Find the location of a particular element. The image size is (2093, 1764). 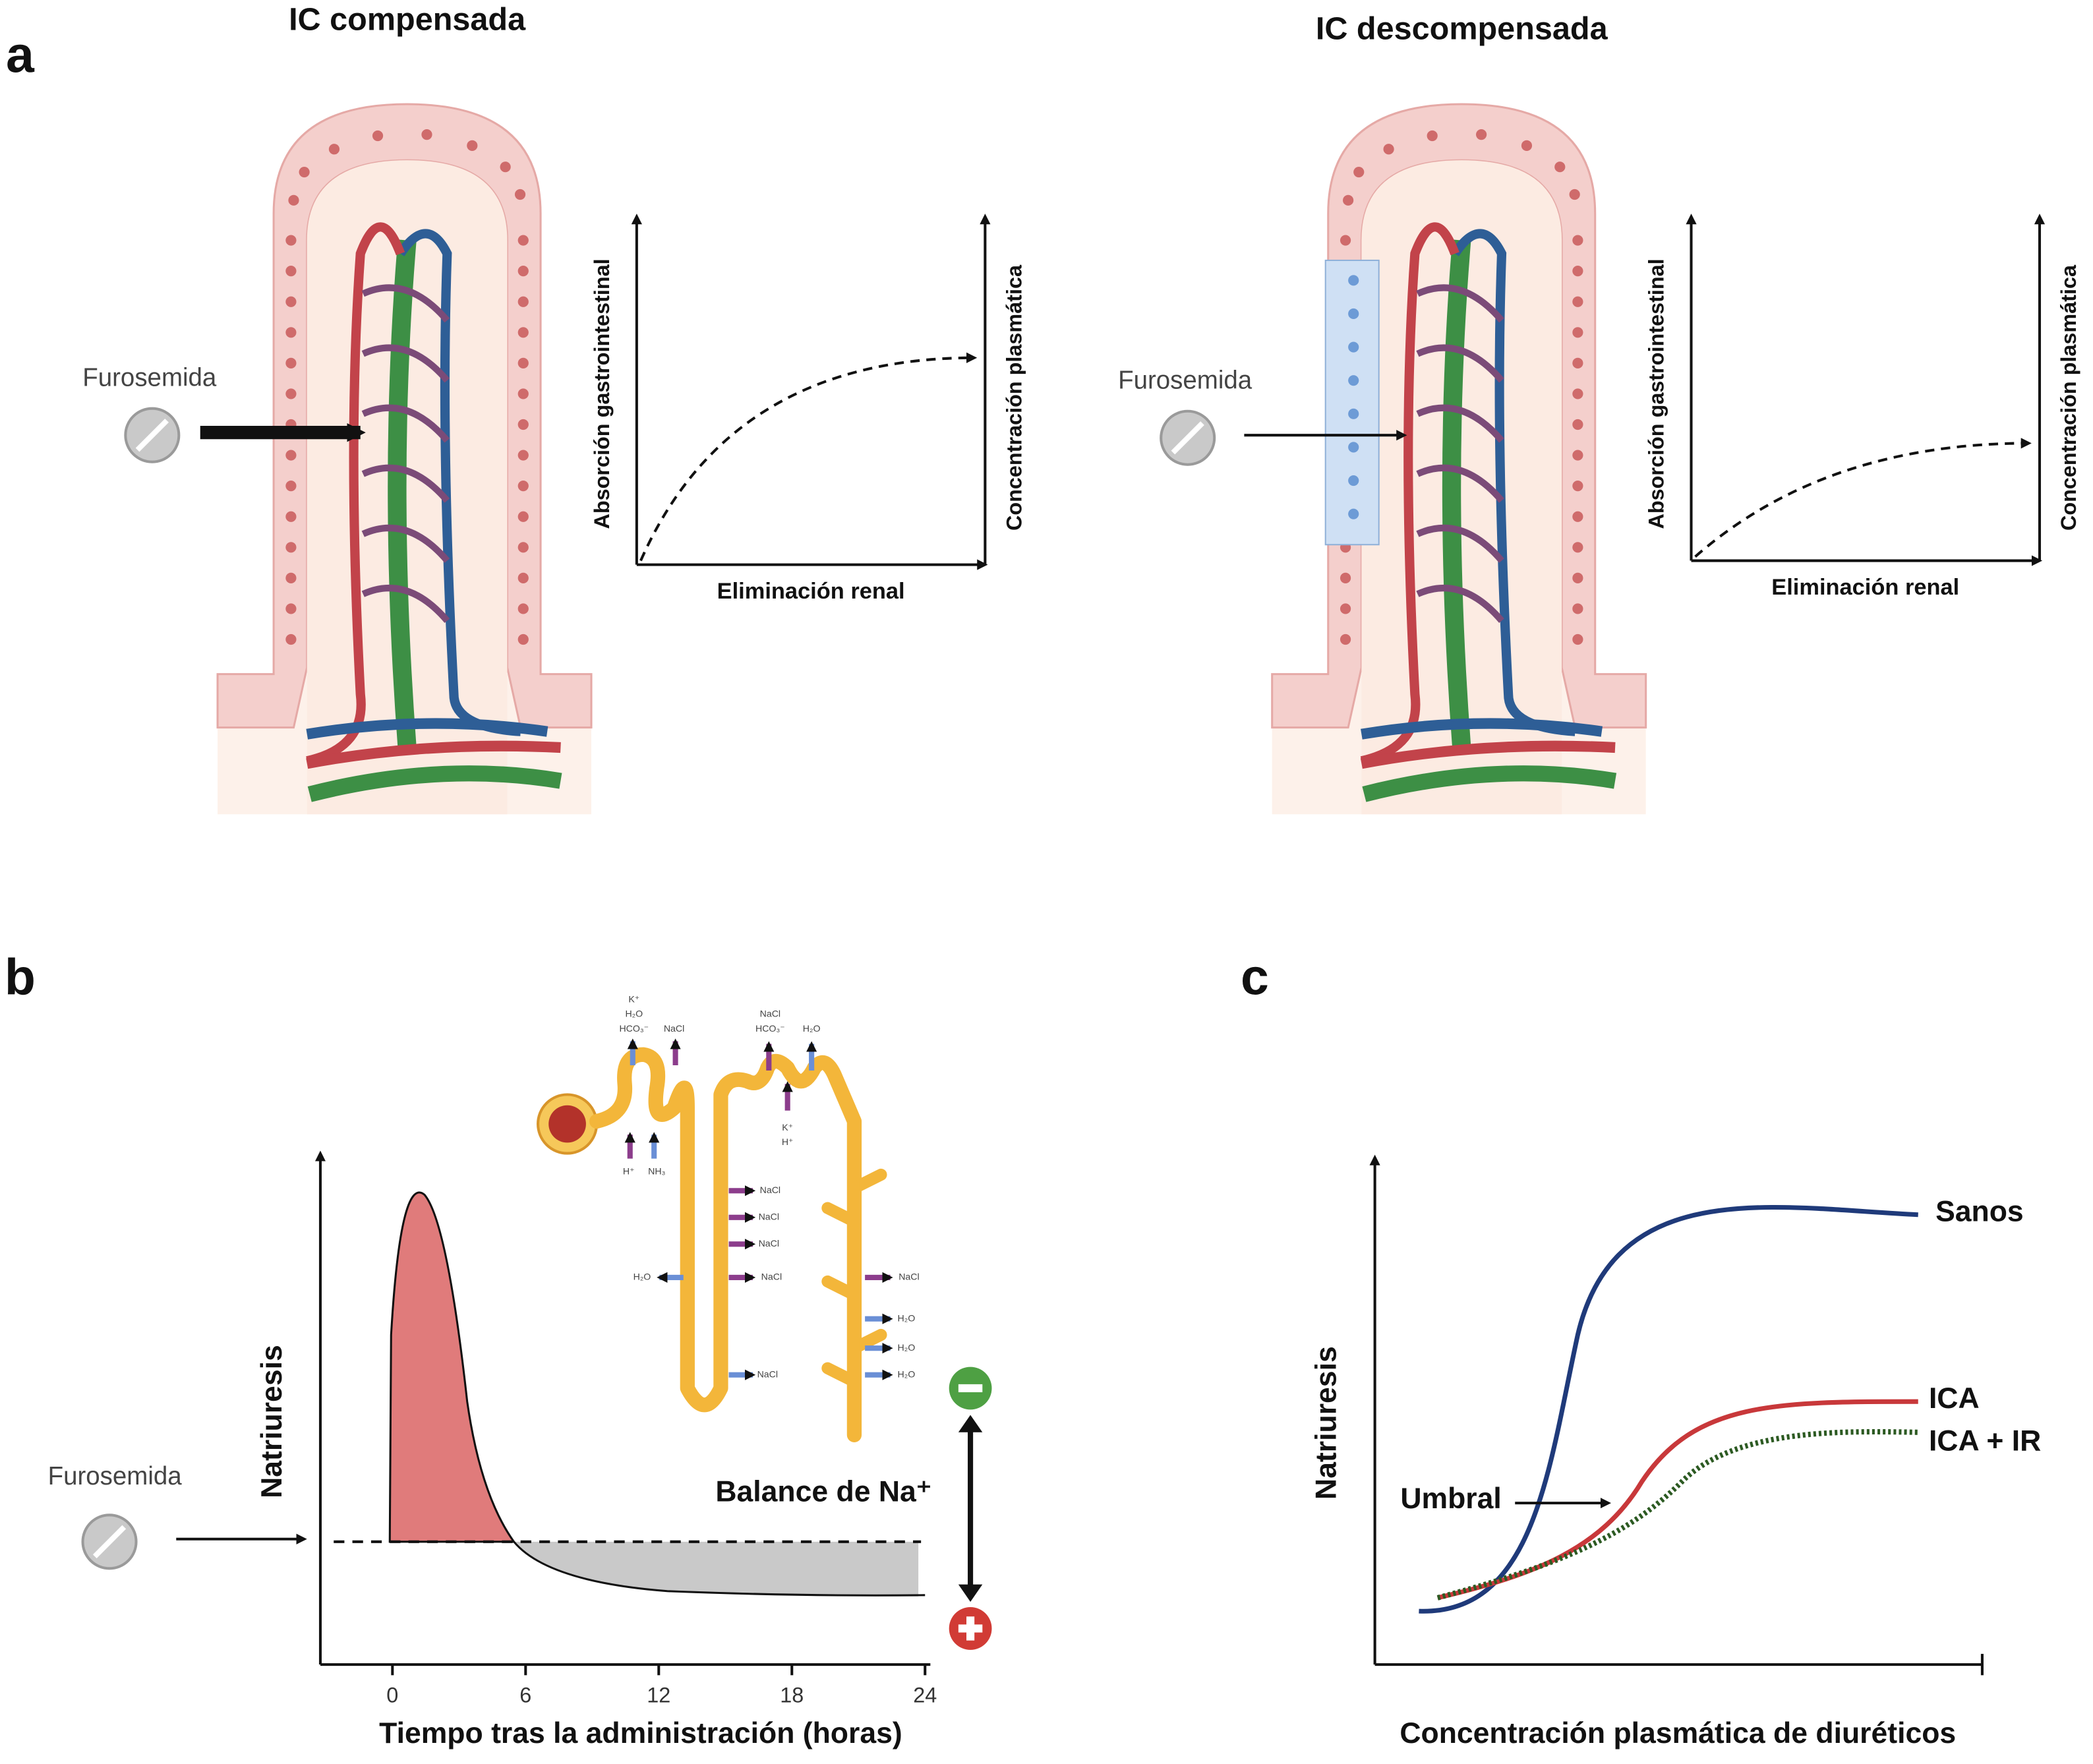

x-axis-label: Concentración plasmática de diuréticos is located at coordinates (1678, 1733).